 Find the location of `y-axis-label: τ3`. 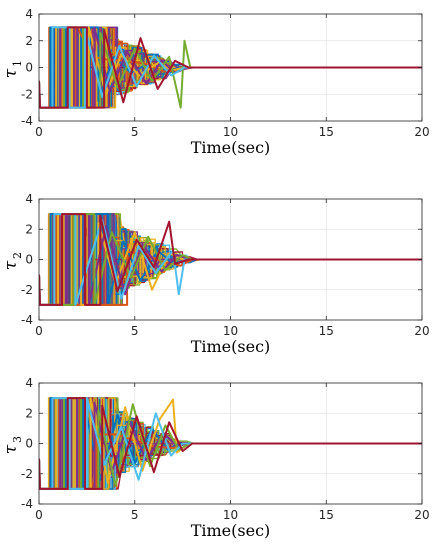

y-axis-label: τ3 is located at coordinates (12, 445).